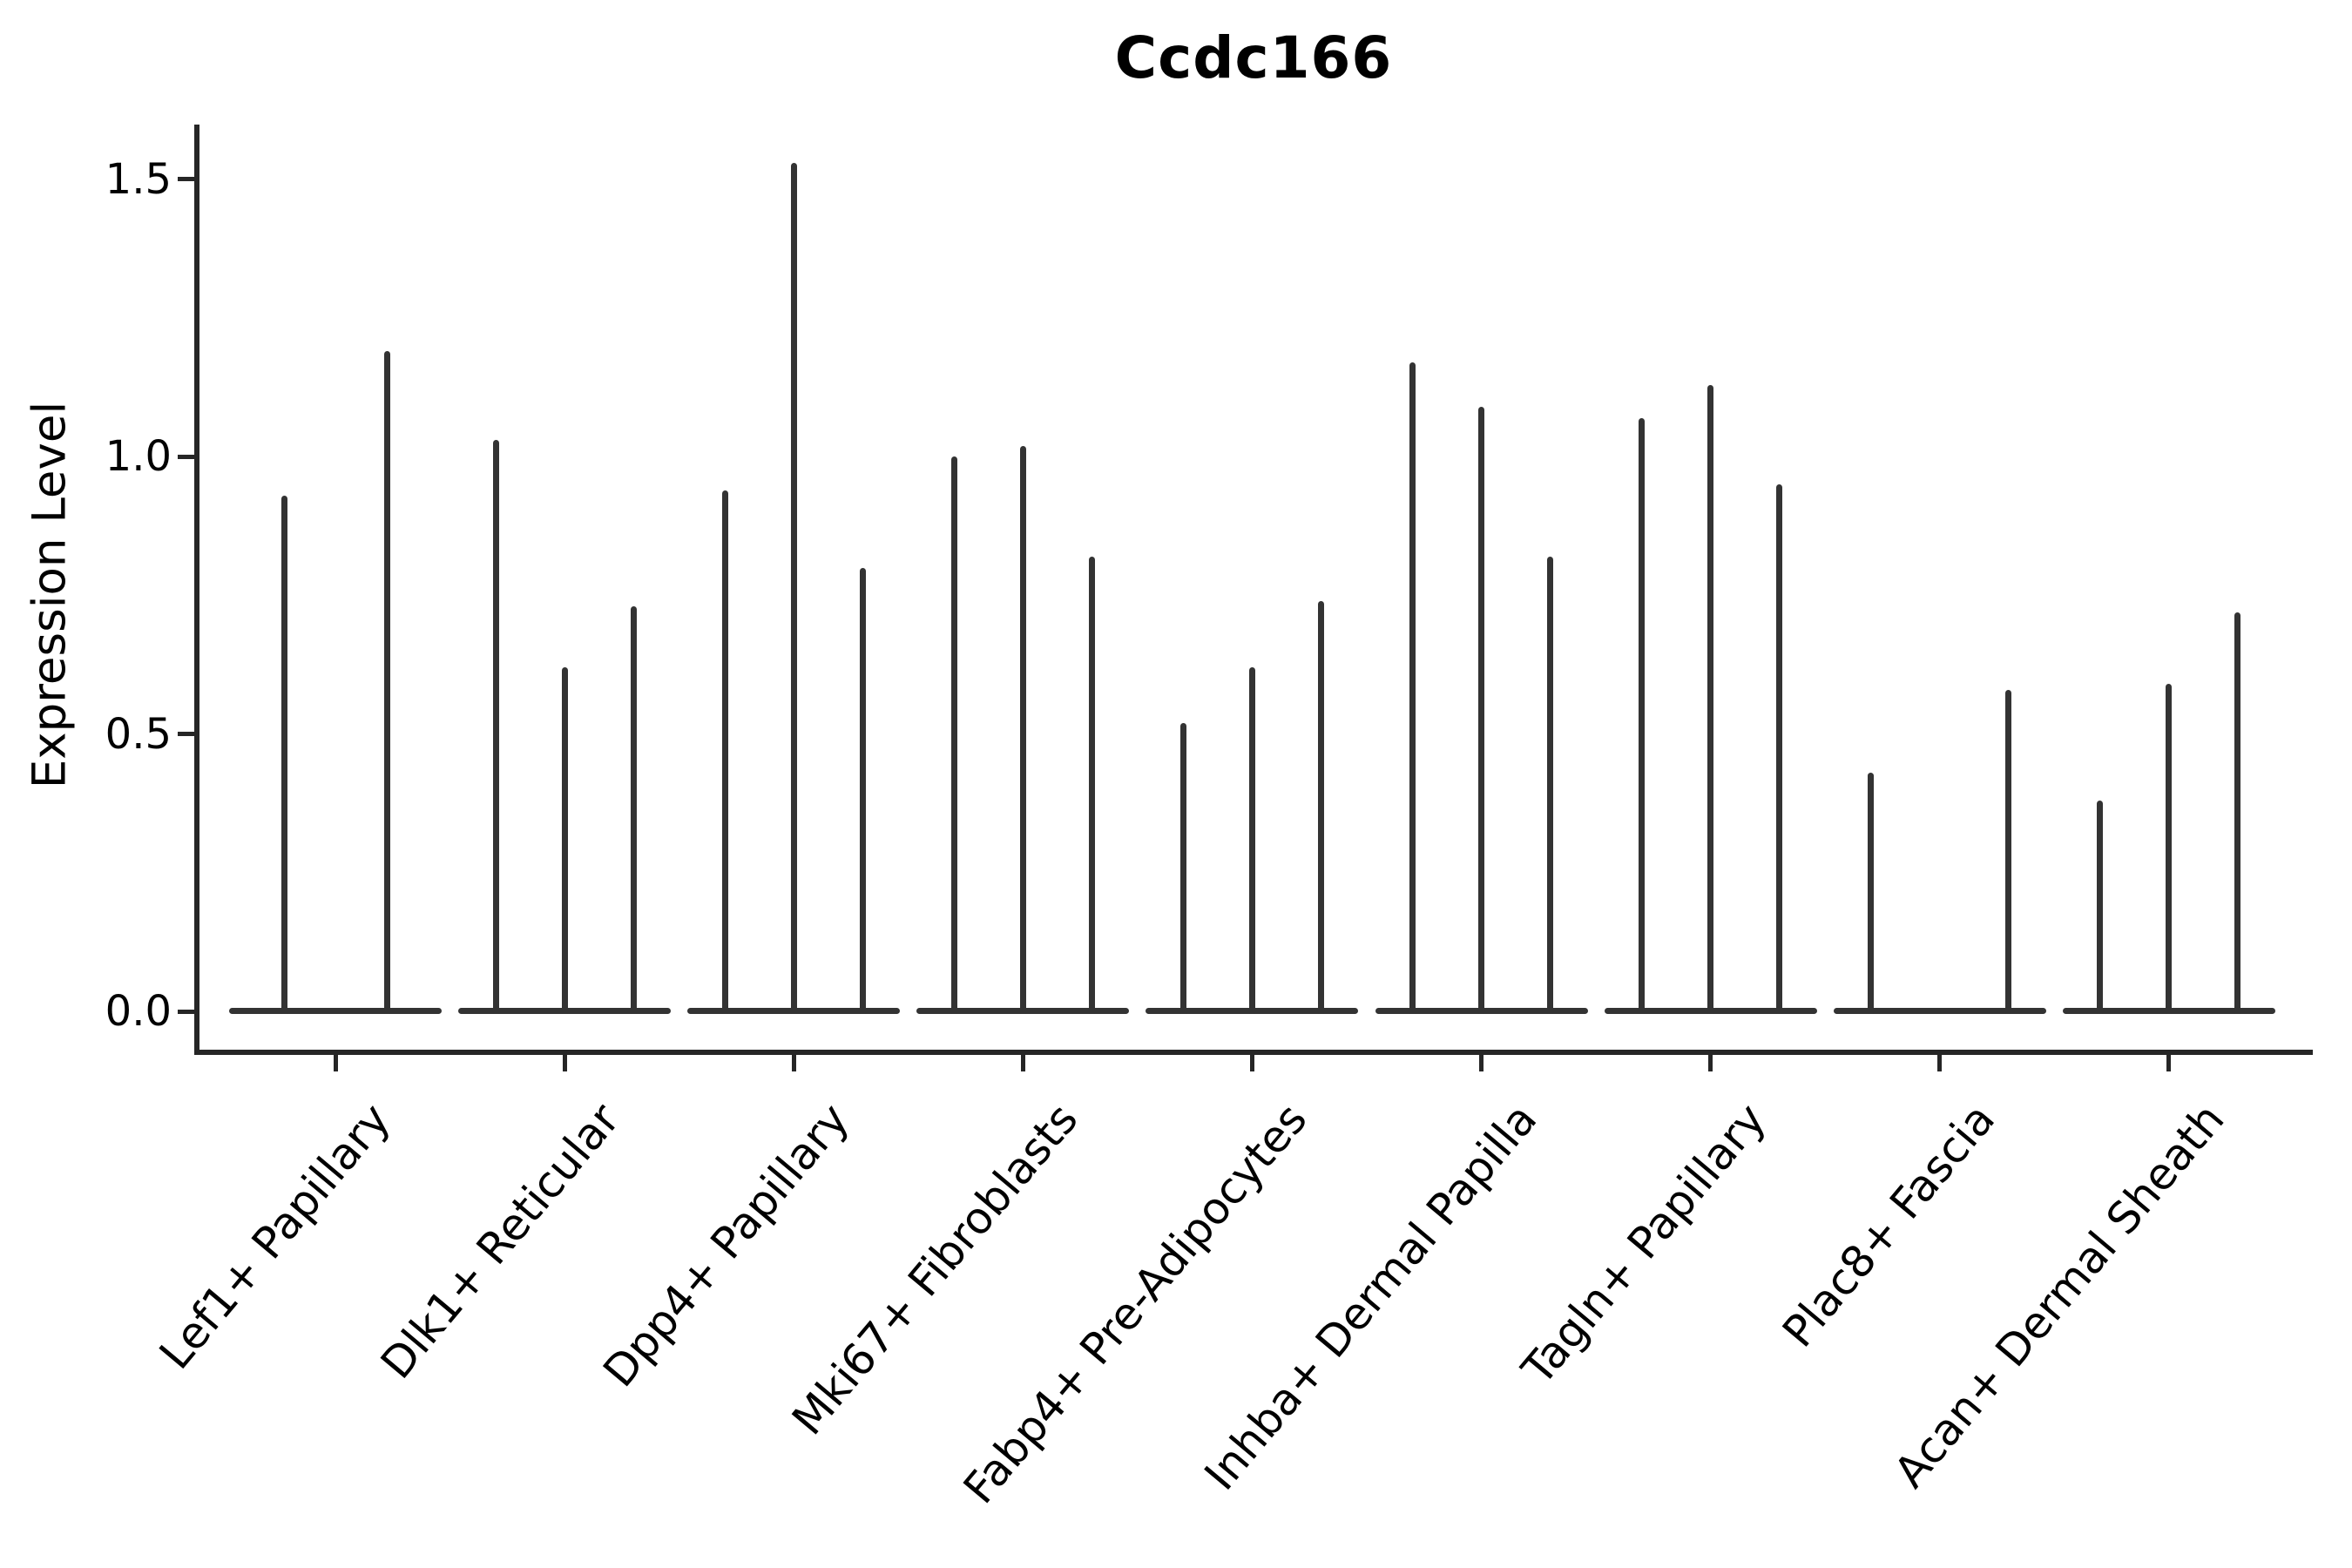  What do you see at coordinates (275, 1236) in the screenshot?
I see `x-tick-label: Lef1+ Papillary` at bounding box center [275, 1236].